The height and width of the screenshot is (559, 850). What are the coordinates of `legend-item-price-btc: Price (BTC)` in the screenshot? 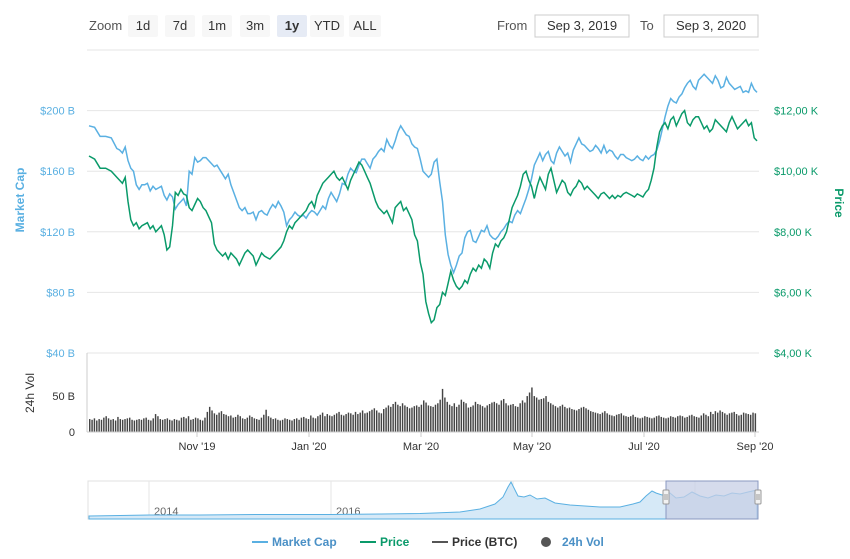 It's located at (474, 542).